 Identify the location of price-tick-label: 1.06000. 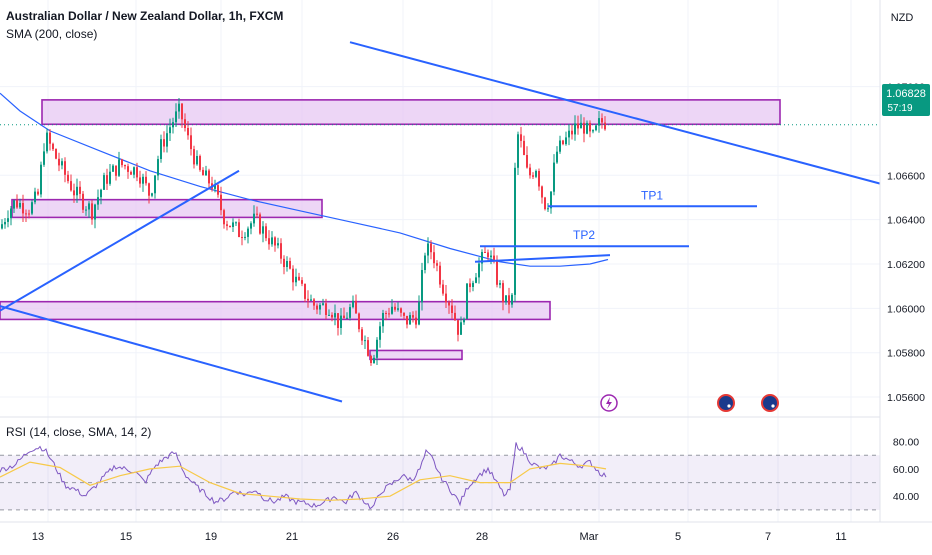
(906, 309).